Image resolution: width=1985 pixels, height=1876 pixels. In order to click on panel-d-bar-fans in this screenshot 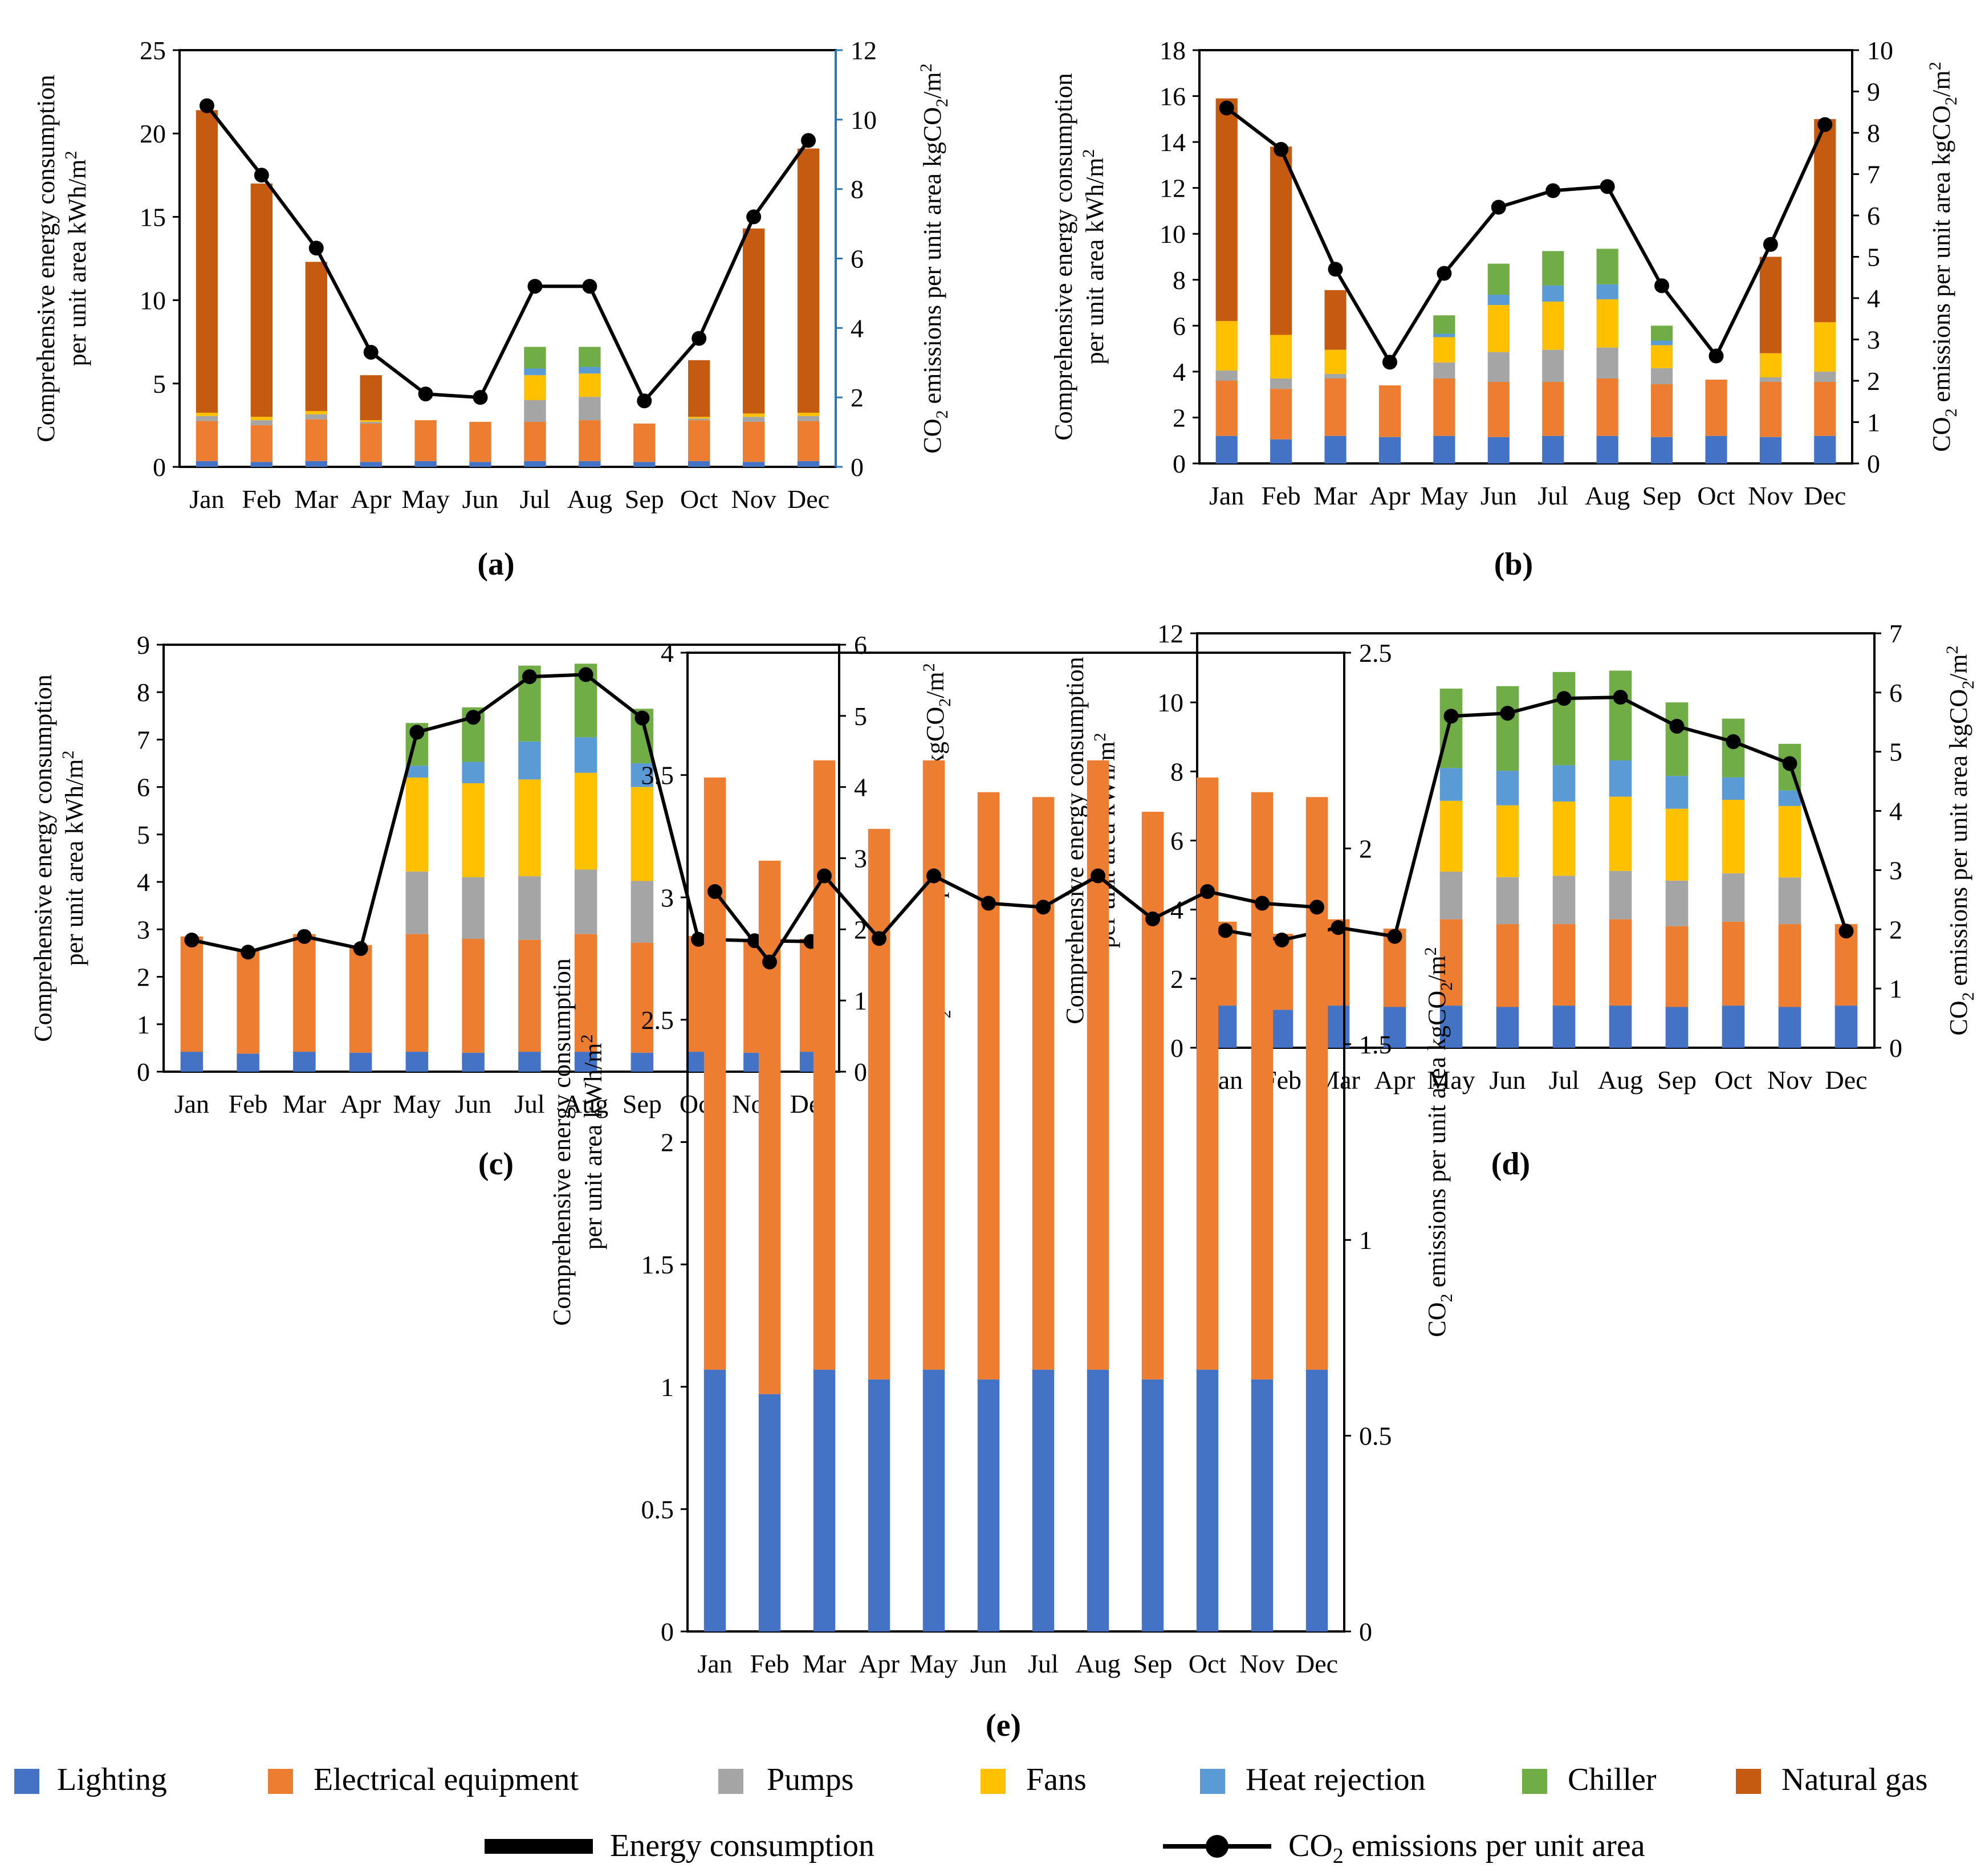, I will do `click(1733, 837)`.